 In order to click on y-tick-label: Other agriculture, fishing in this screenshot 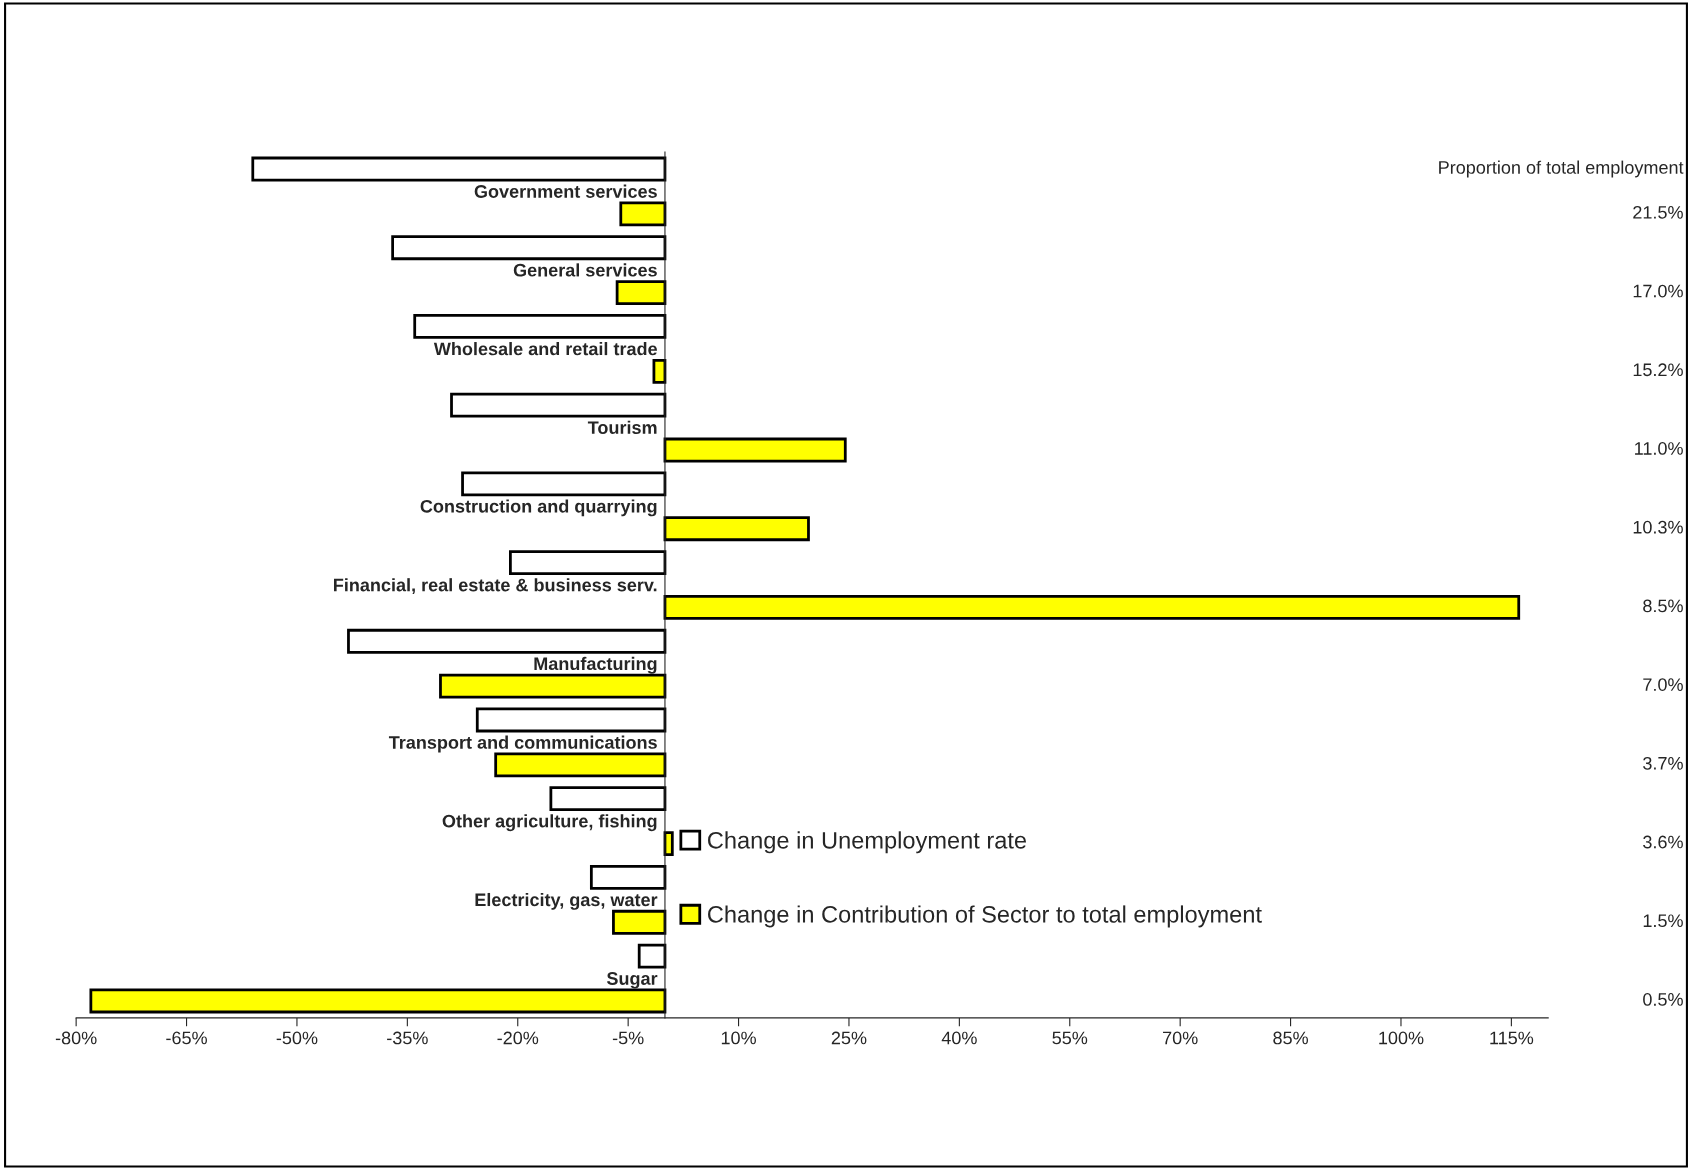, I will do `click(549, 823)`.